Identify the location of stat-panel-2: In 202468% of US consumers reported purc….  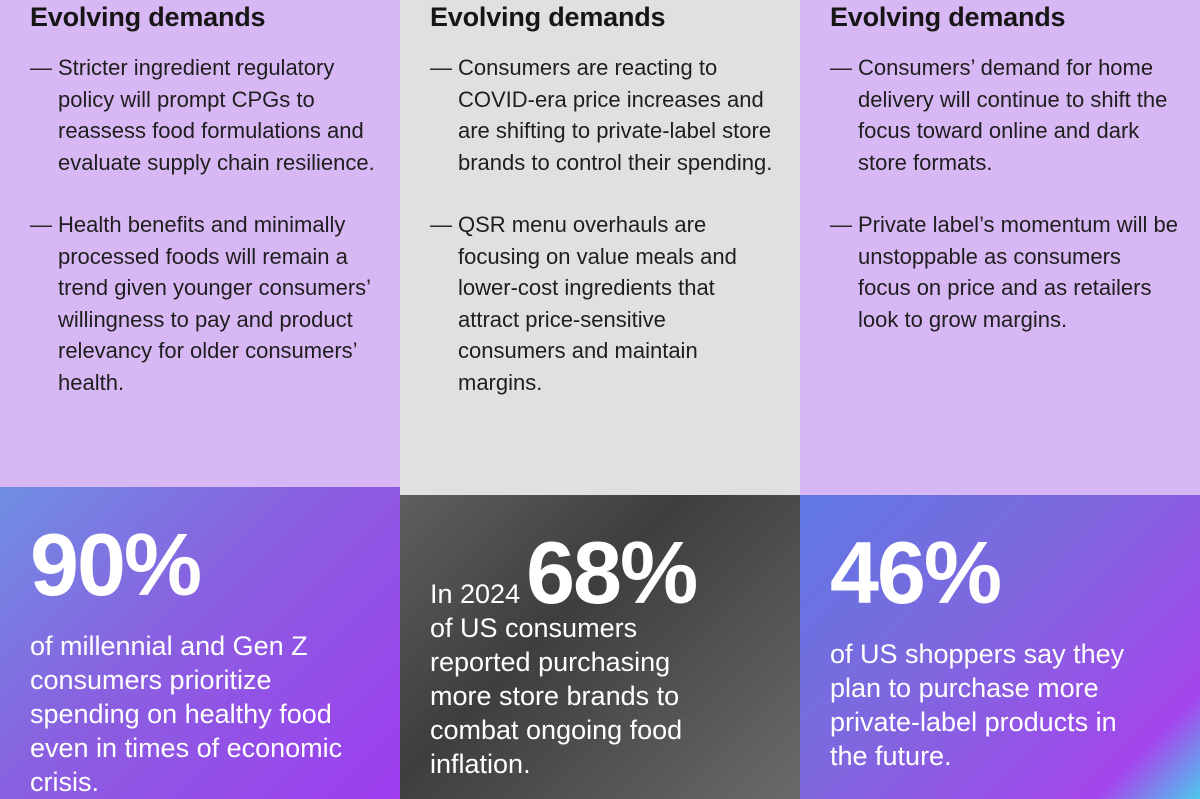
(600, 647).